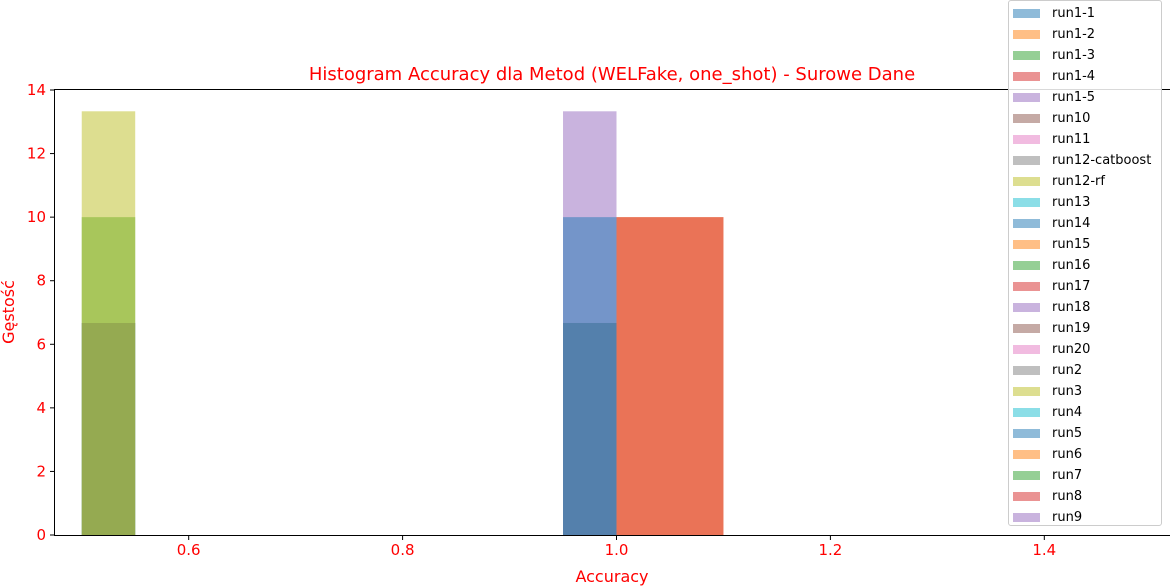 Image resolution: width=1170 pixels, height=586 pixels. I want to click on y-tick-label: 0, so click(41, 535).